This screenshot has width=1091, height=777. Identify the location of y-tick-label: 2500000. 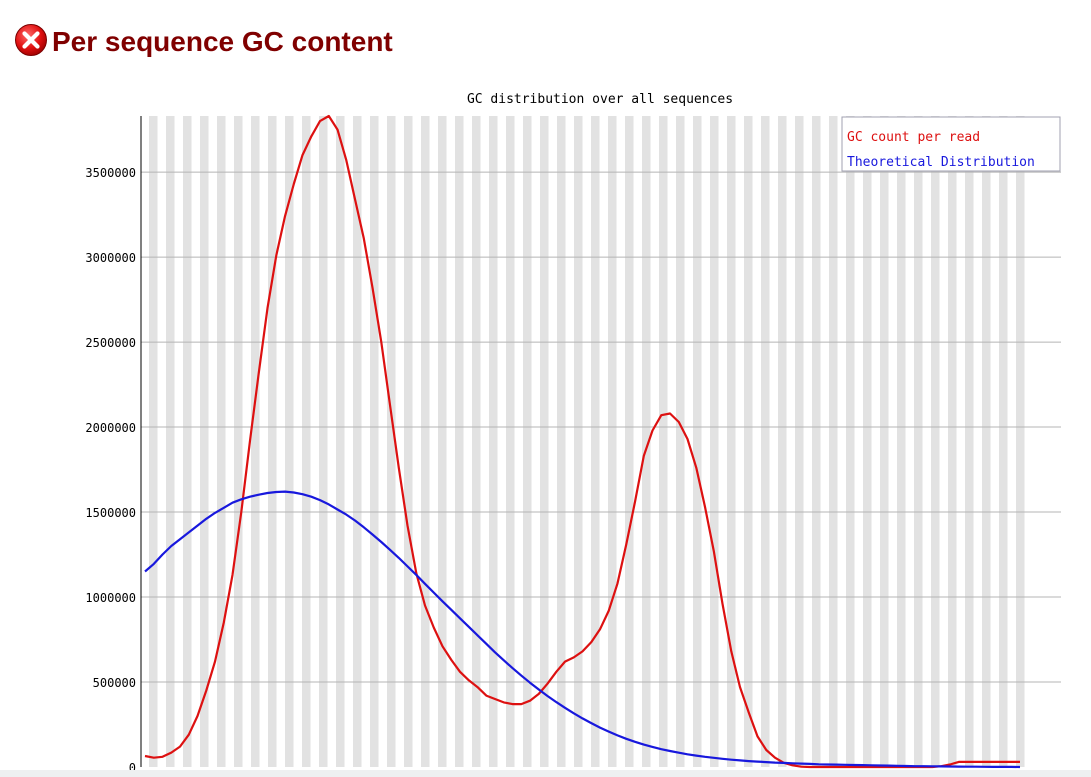
(110, 343).